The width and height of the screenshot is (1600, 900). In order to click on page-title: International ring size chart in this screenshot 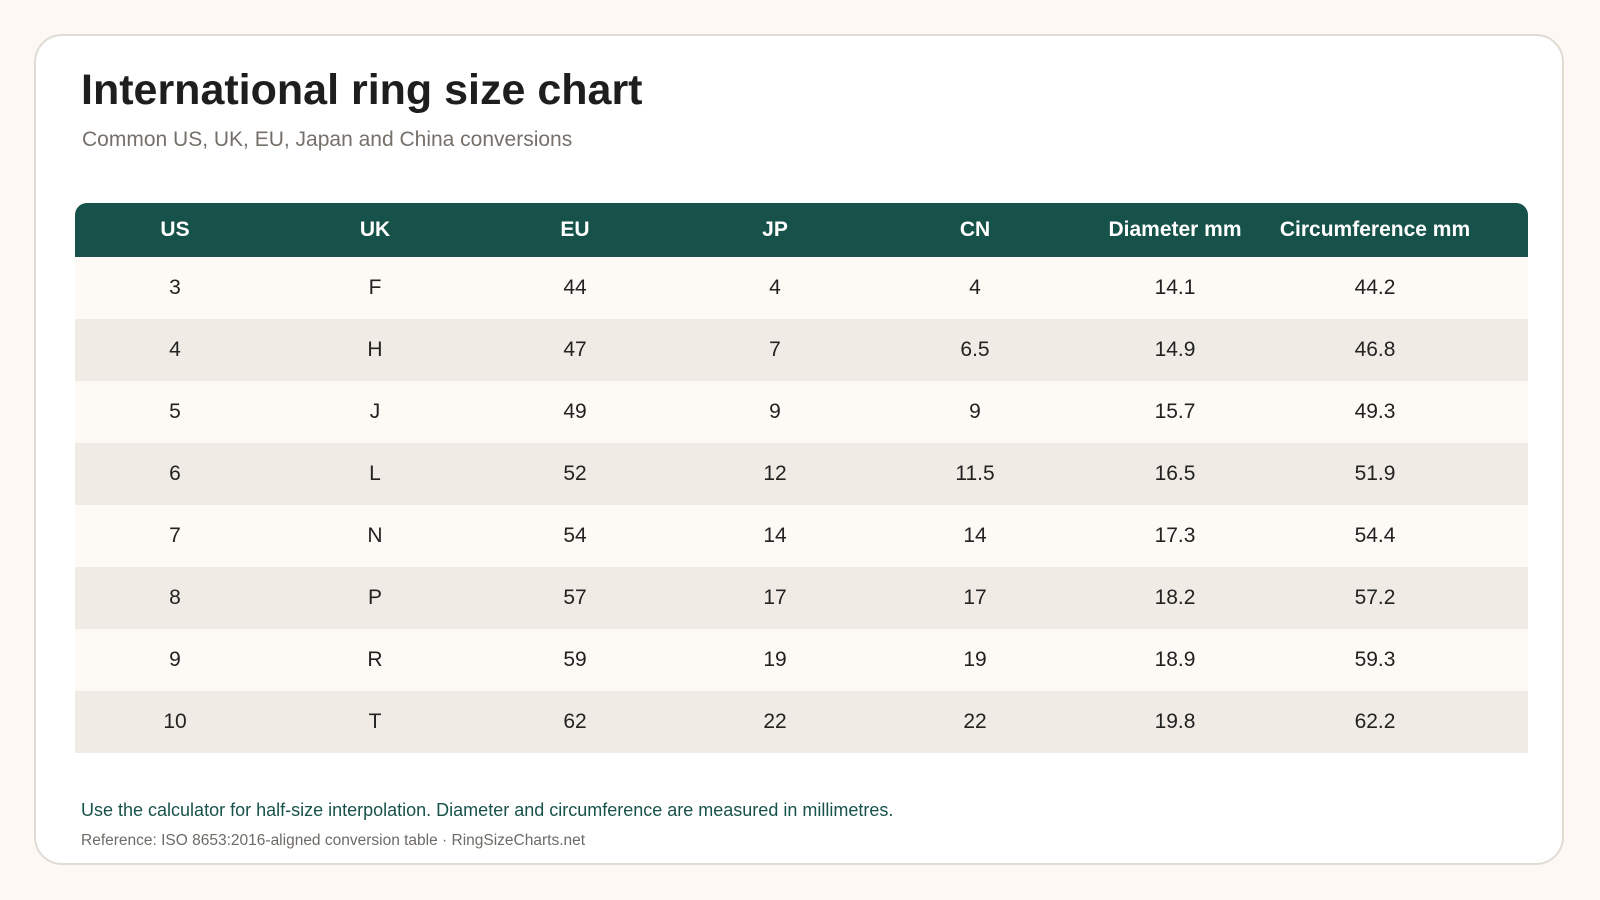, I will do `click(362, 90)`.